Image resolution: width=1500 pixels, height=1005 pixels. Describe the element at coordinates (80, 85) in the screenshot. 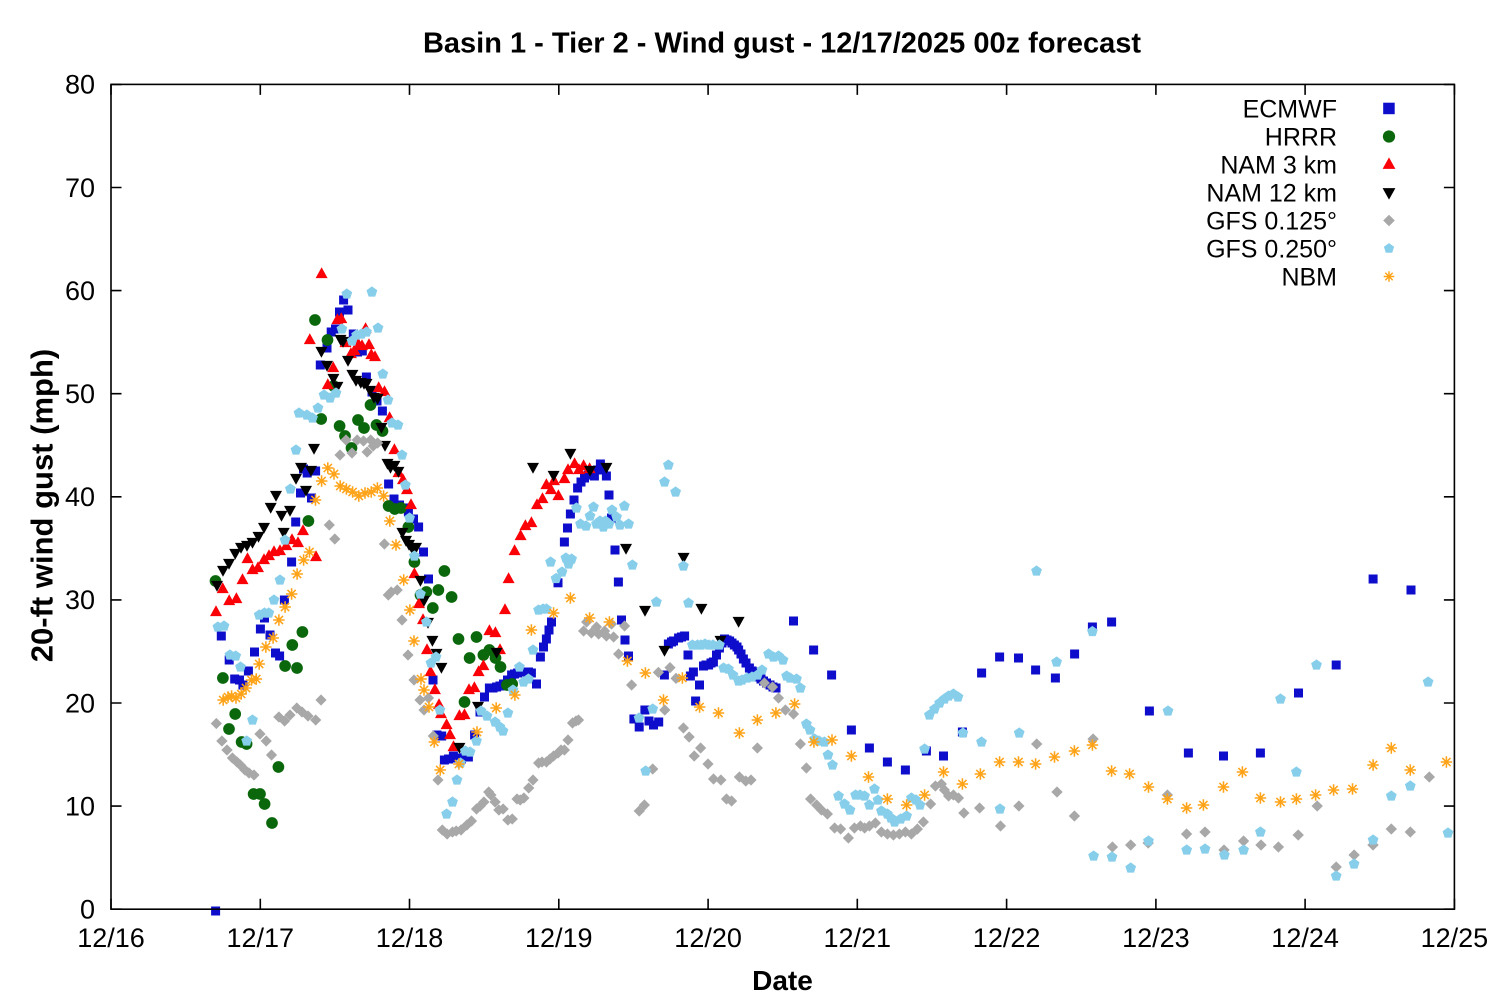

I see `svg-text: 80` at that location.